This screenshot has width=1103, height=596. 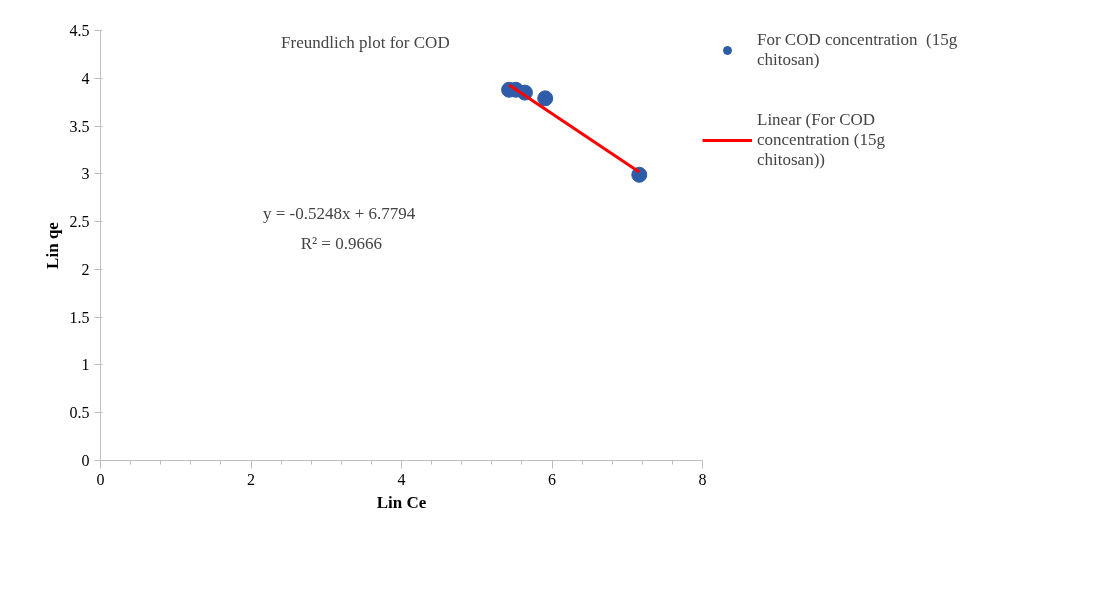 What do you see at coordinates (79, 413) in the screenshot?
I see `y-tick-label: 0.5` at bounding box center [79, 413].